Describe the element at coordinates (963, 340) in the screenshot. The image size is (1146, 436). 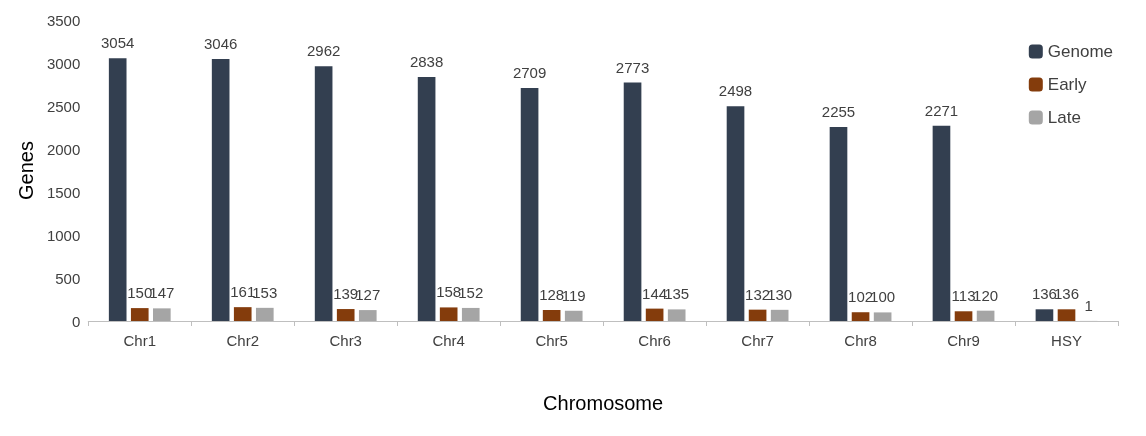
I see `x-tick-label: Chr9` at that location.